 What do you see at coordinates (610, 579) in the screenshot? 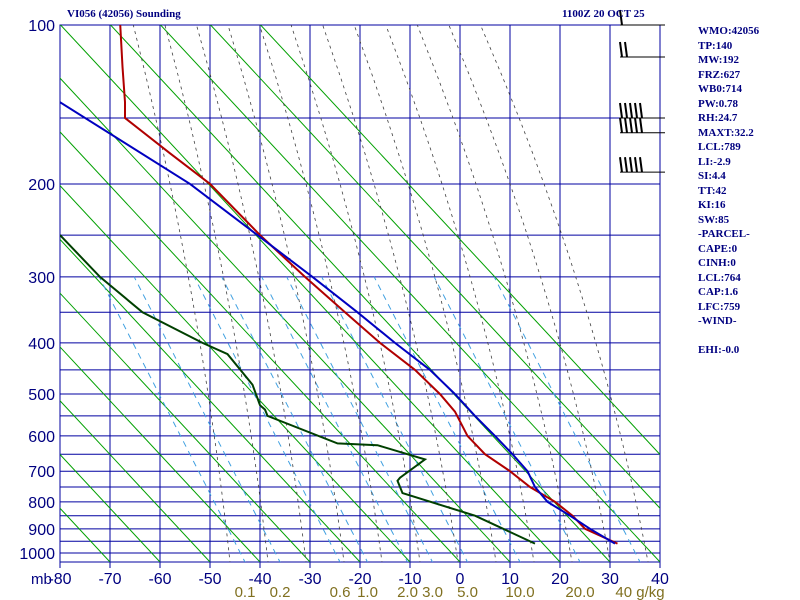
I see `temp-label-30: 30` at bounding box center [610, 579].